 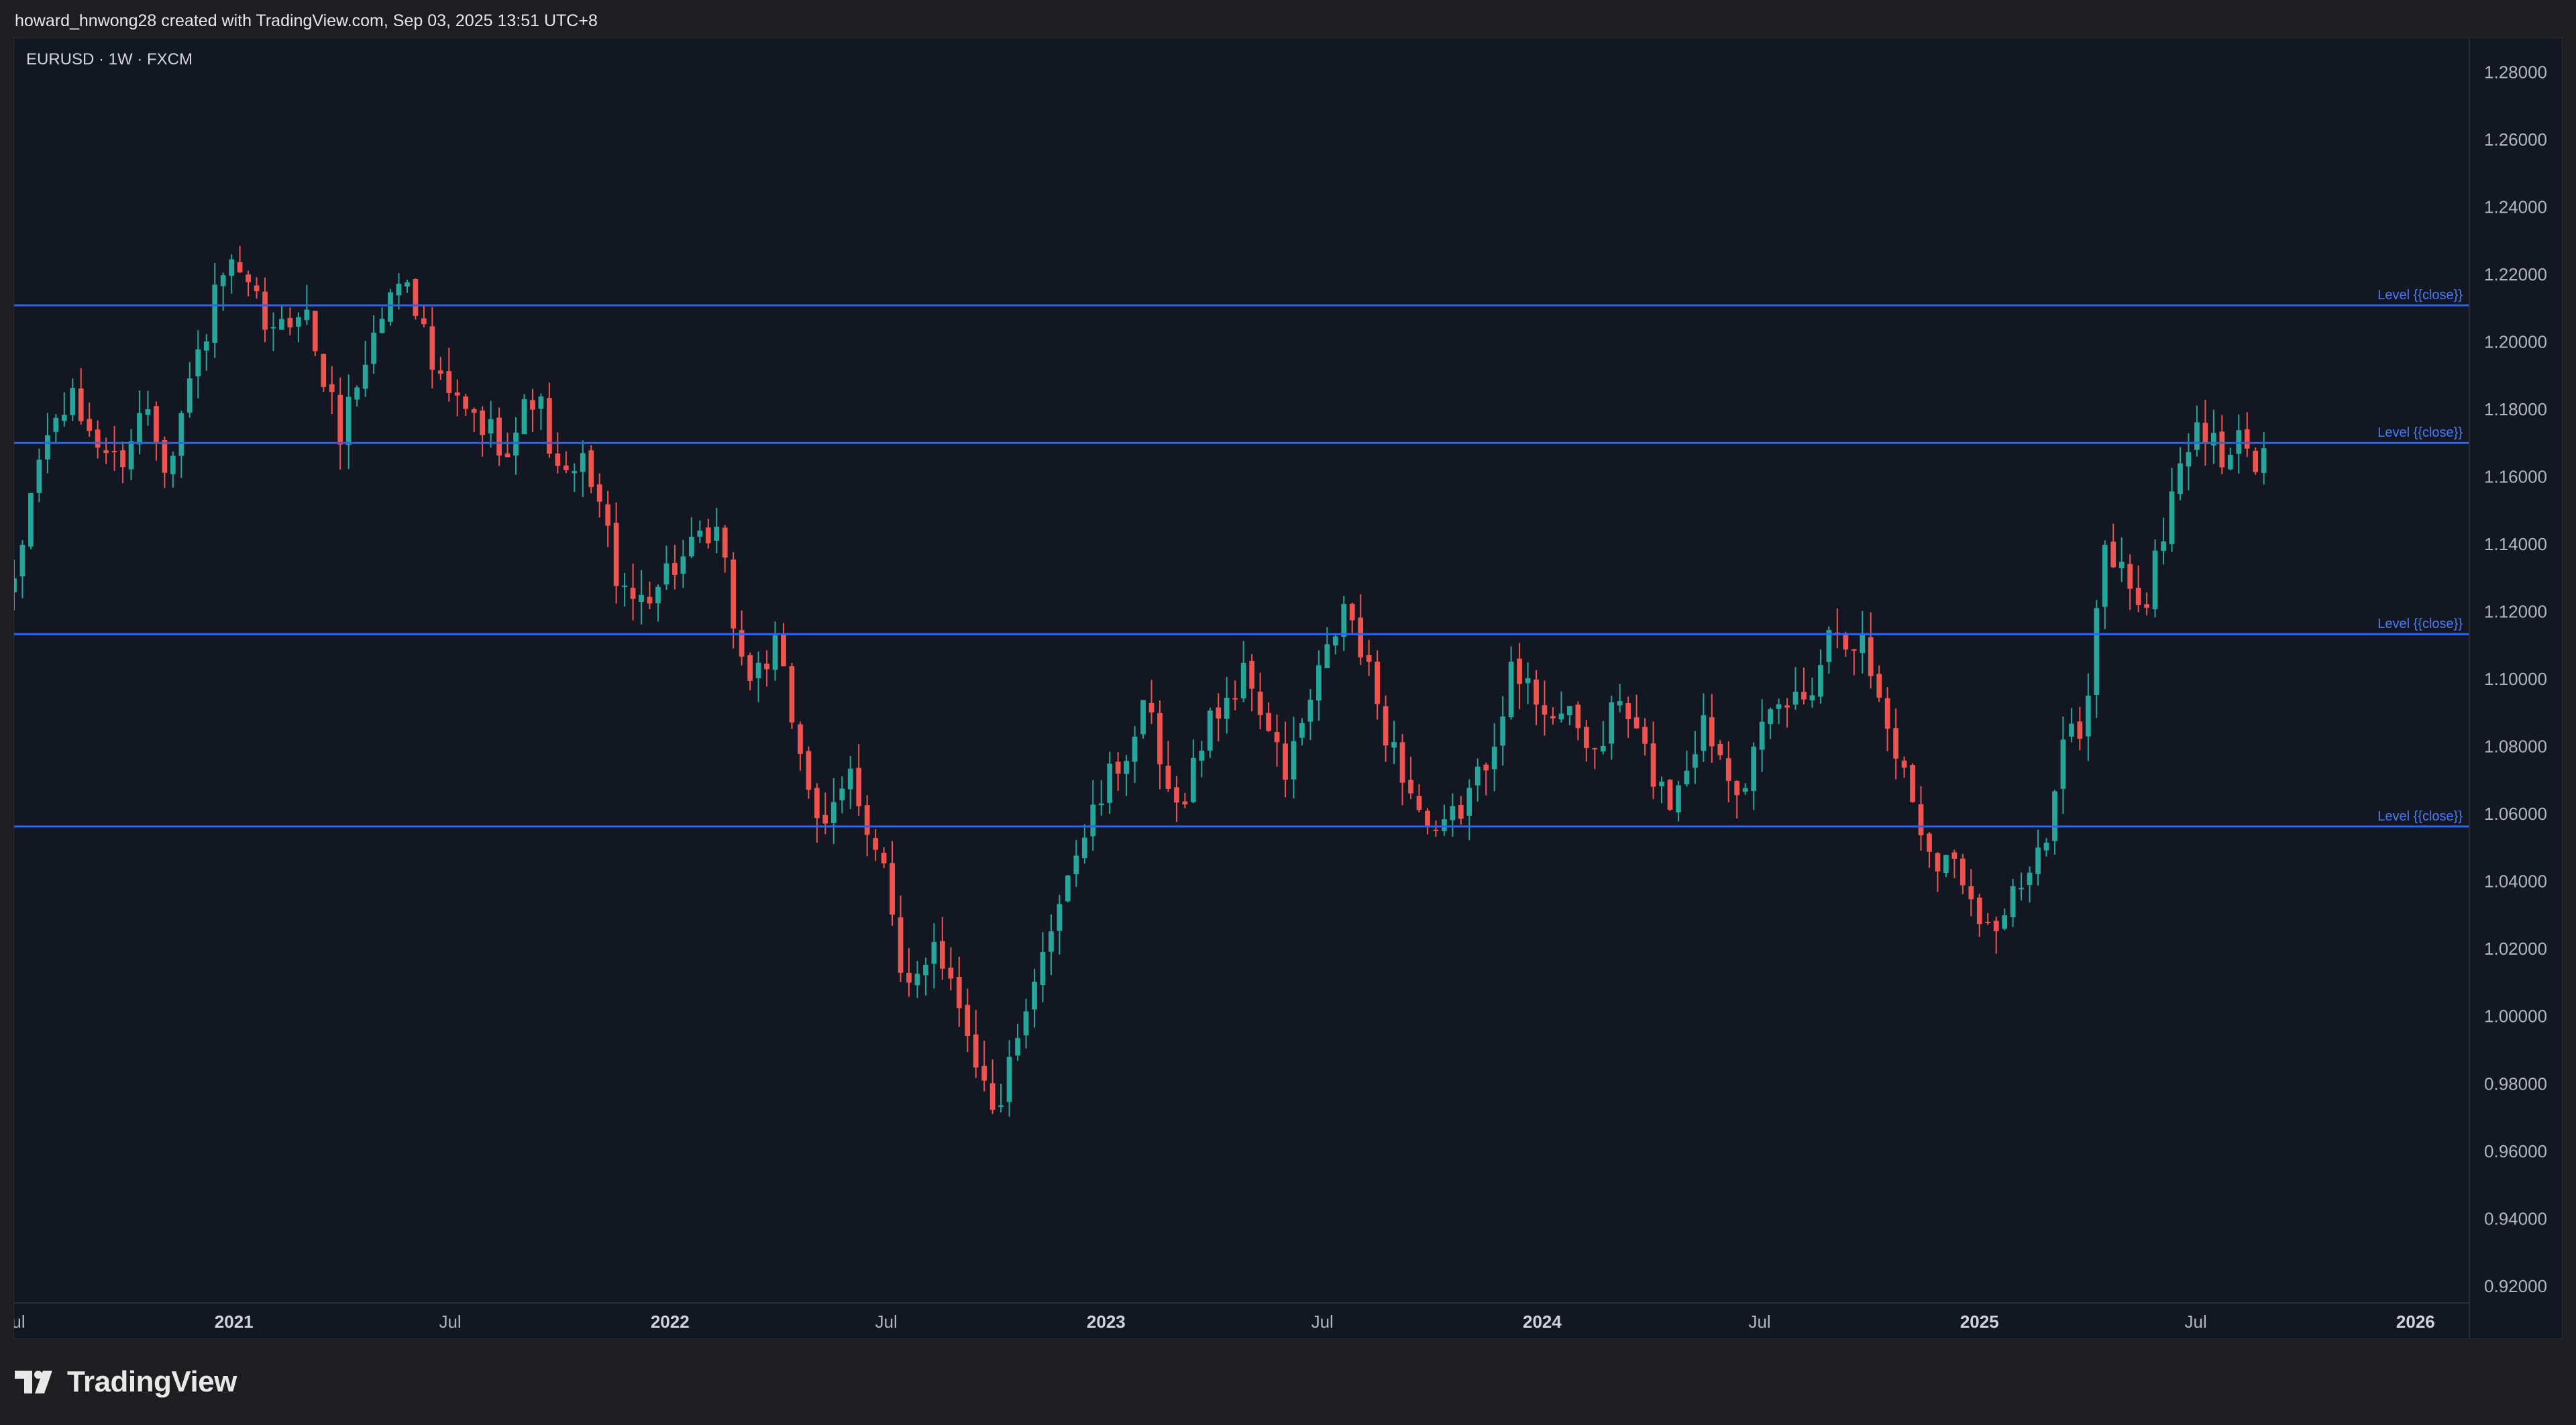 I want to click on price-tick-label: 1.04000, so click(x=2515, y=882).